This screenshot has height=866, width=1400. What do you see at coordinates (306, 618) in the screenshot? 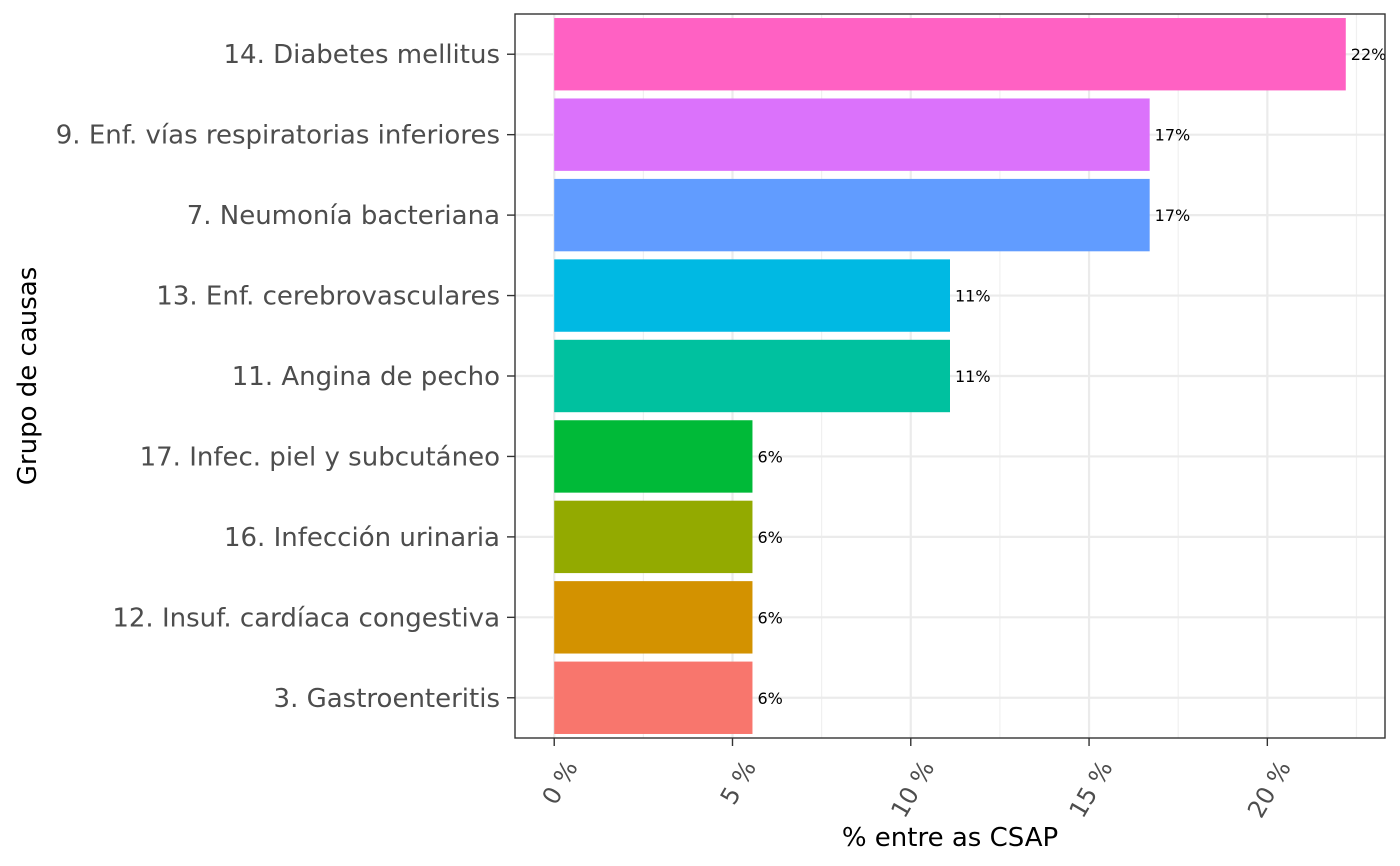
I see `category-label: 12. Insuf. cardíaca congestiva` at bounding box center [306, 618].